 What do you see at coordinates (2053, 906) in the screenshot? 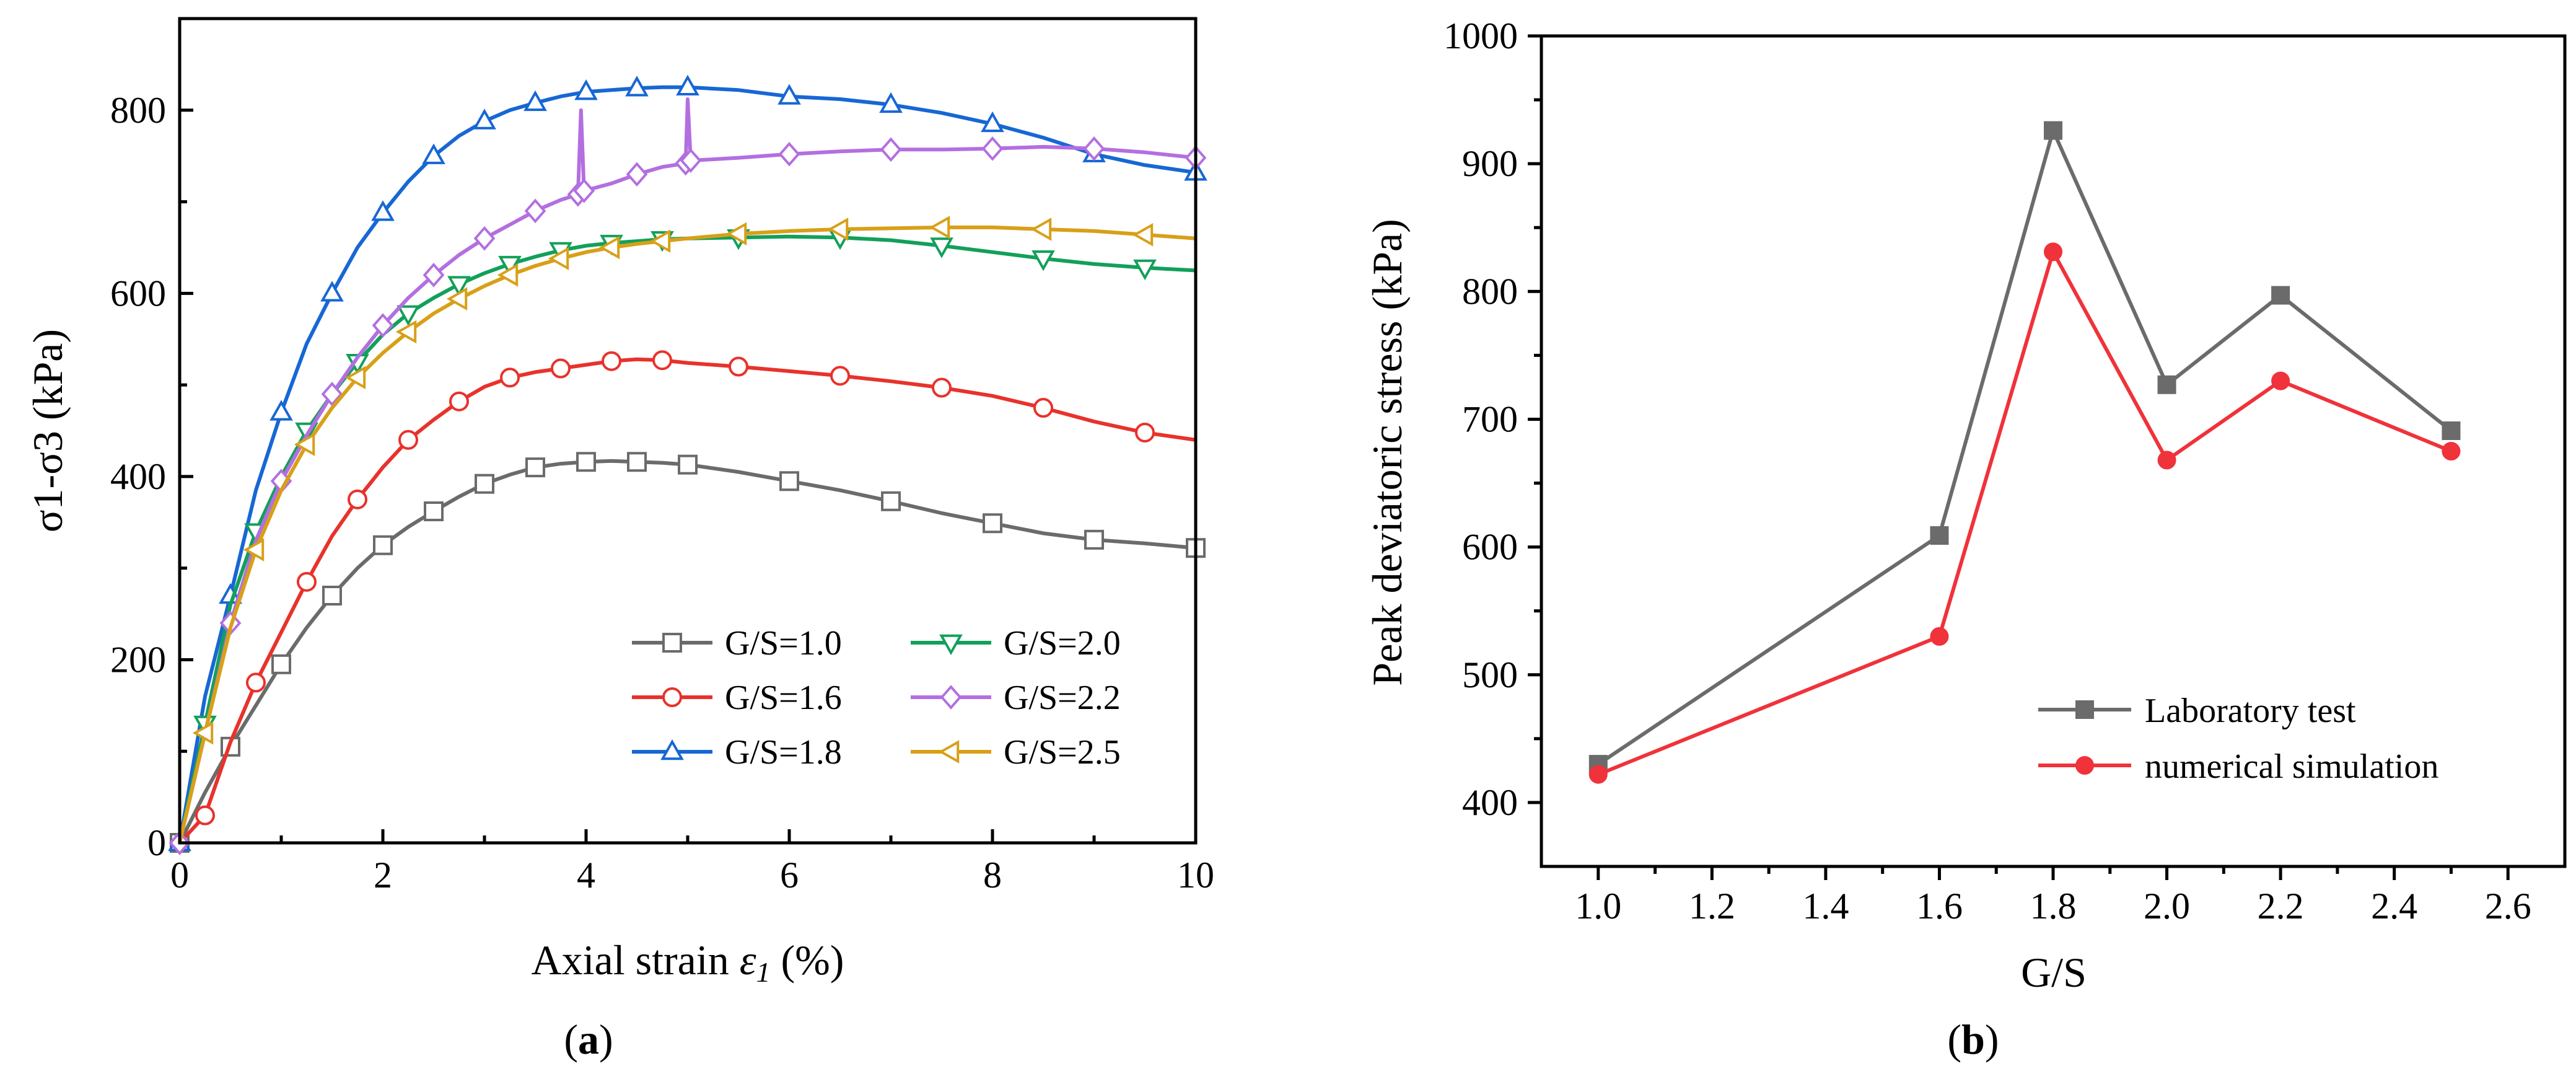
I see `x-tick-label: 1.8` at bounding box center [2053, 906].